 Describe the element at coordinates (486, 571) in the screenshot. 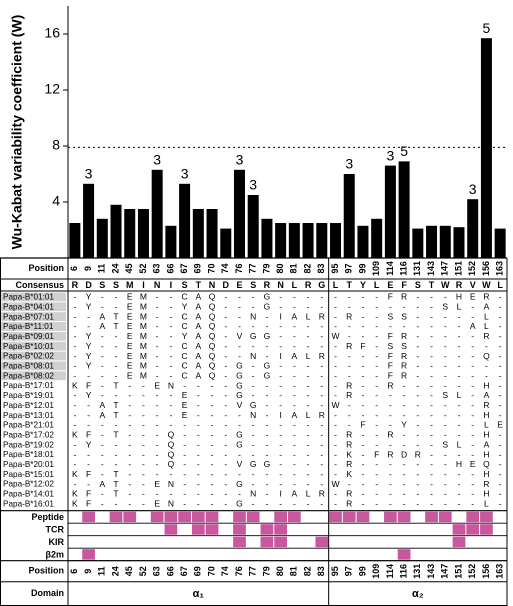

I see `position-label: 156` at that location.